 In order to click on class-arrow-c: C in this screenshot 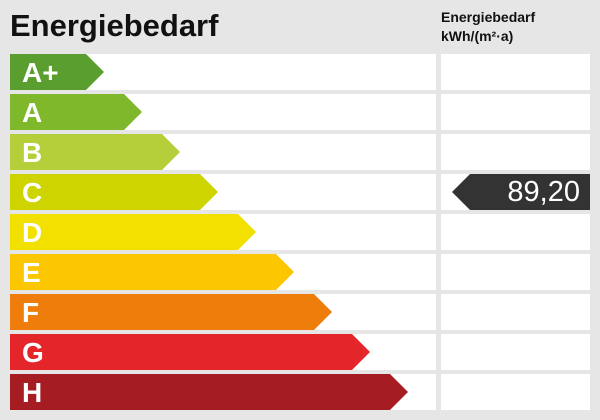, I will do `click(114, 192)`.